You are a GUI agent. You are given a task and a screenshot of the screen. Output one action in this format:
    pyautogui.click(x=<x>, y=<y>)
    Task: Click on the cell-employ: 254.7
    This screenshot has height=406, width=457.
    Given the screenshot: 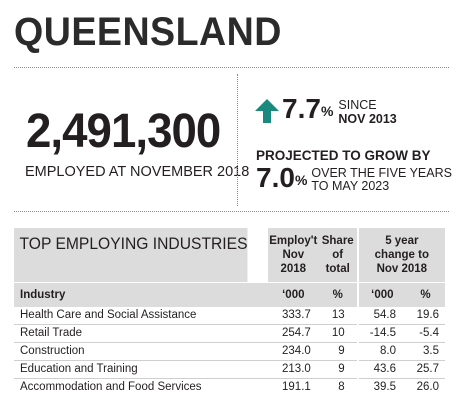 What is the action you would take?
    pyautogui.click(x=293, y=333)
    